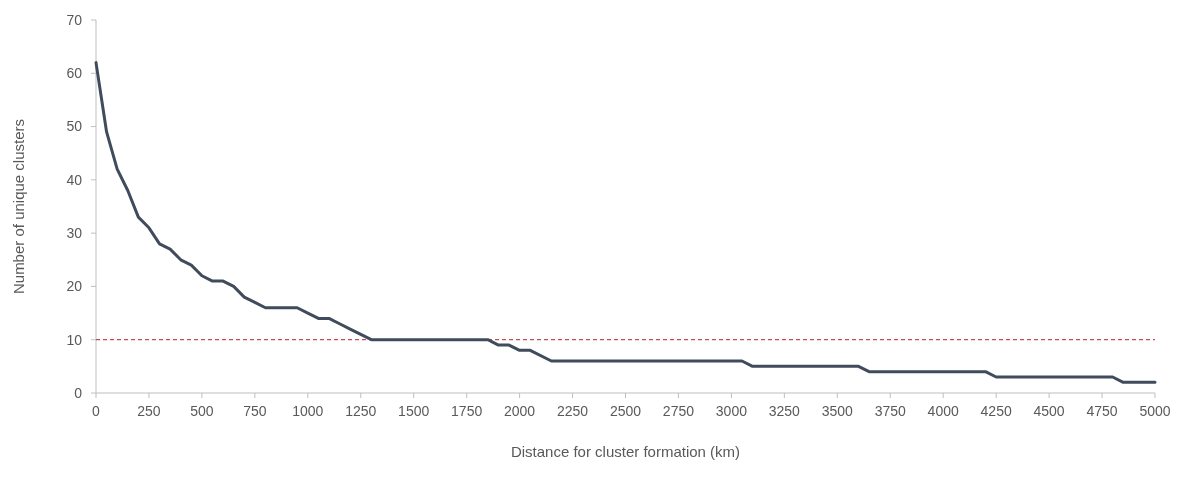 This screenshot has height=479, width=1184. I want to click on x-tick-label: 1250, so click(361, 411).